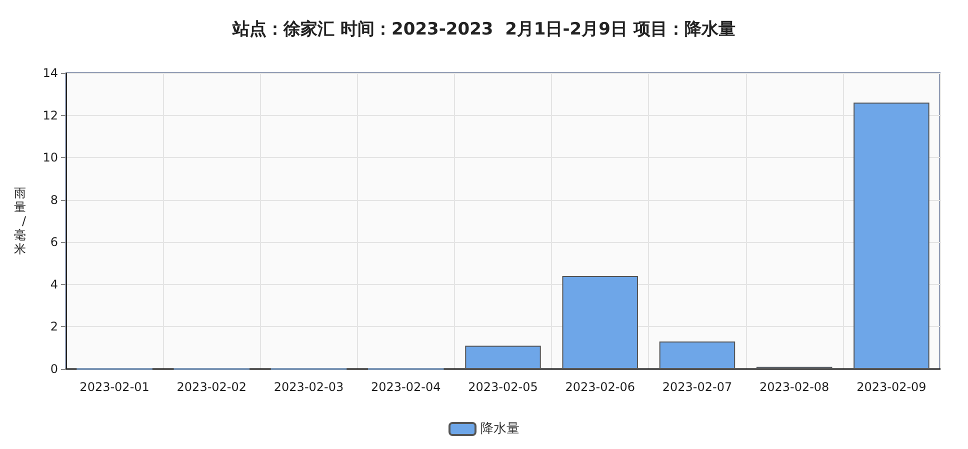  Describe the element at coordinates (50, 73) in the screenshot. I see `y-tick-label: 14` at that location.